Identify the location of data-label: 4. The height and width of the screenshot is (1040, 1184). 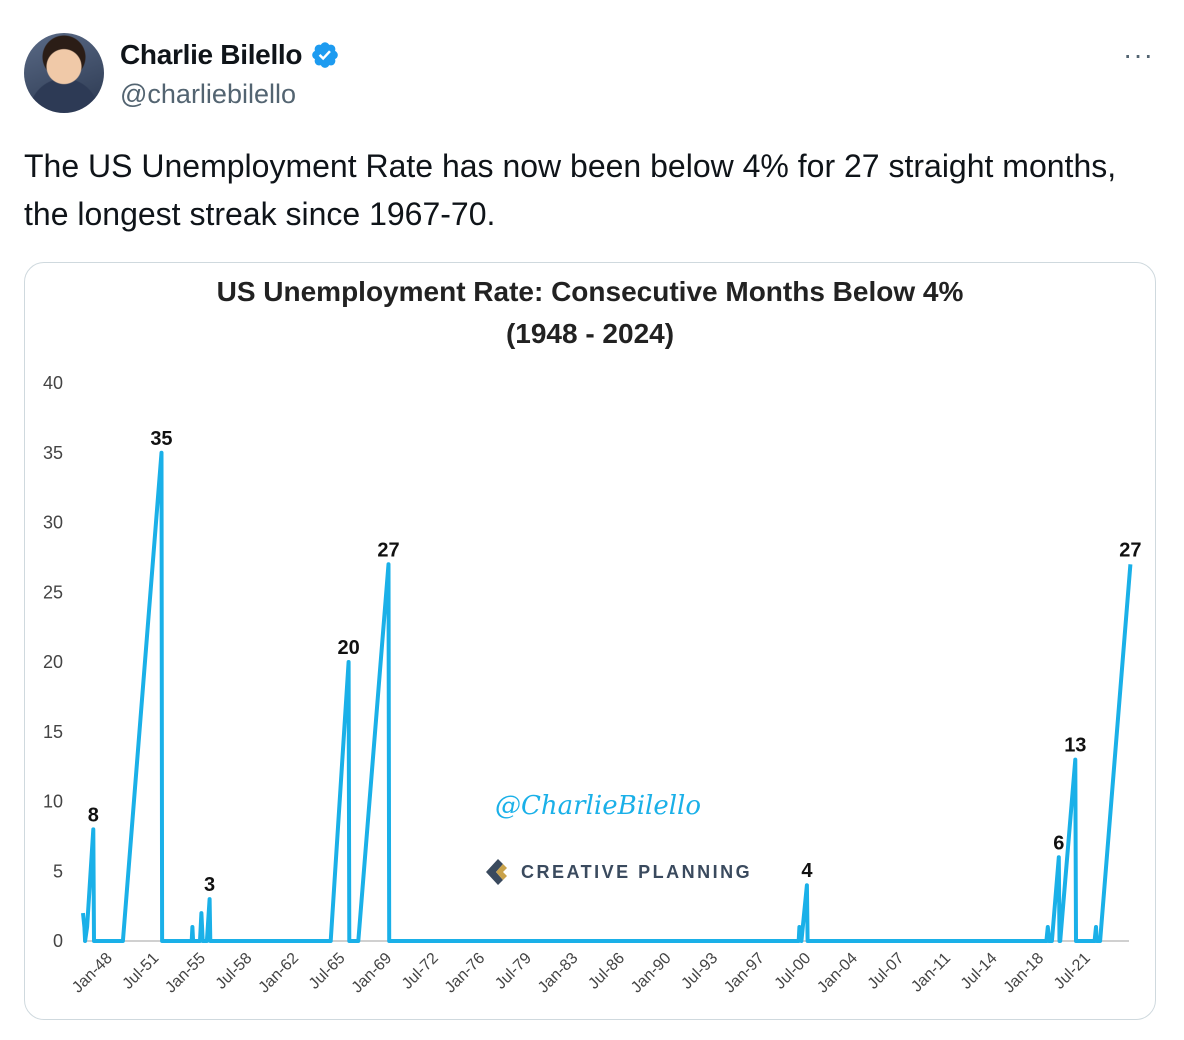
(807, 871).